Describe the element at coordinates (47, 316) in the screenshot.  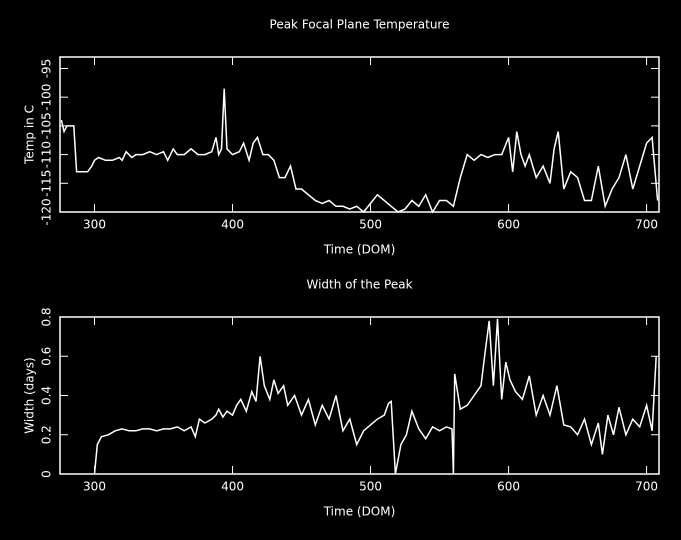
I see `y-tick-label: 0.8` at that location.